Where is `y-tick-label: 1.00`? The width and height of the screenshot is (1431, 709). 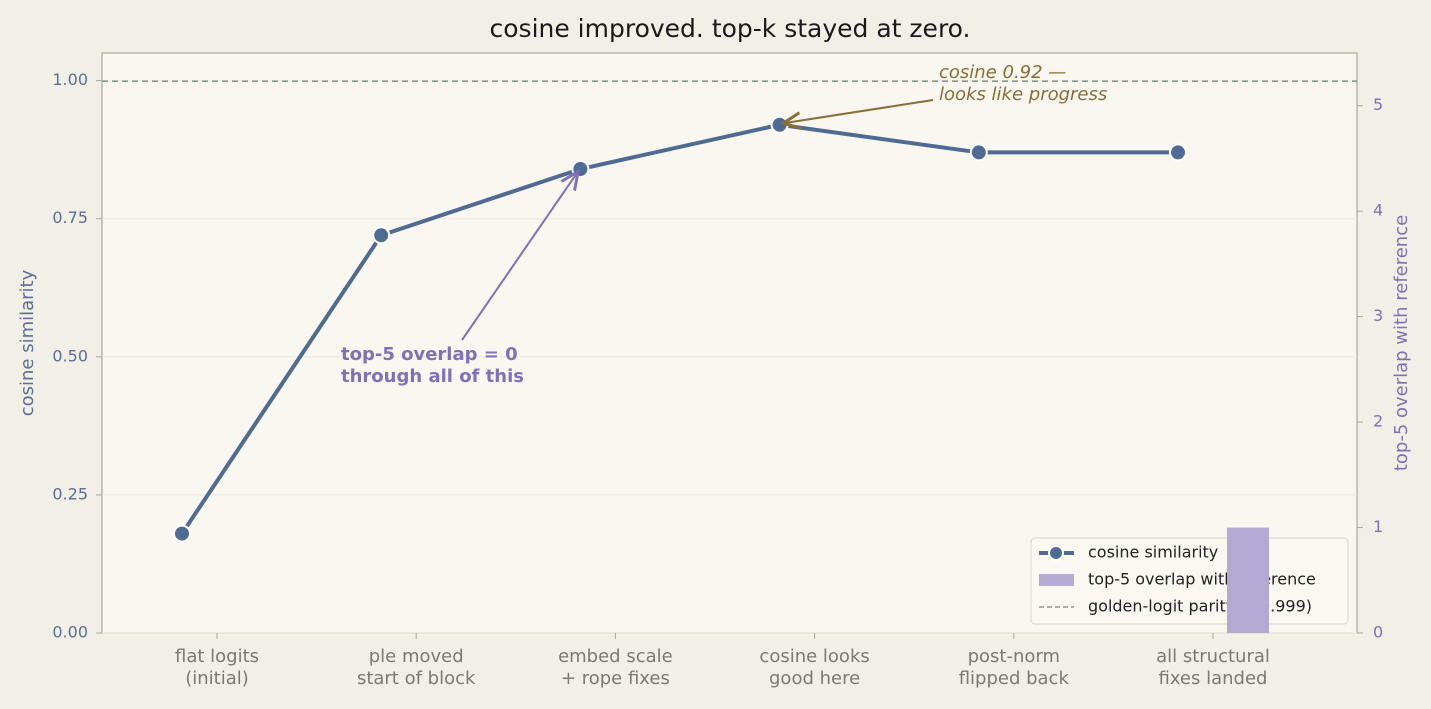
y-tick-label: 1.00 is located at coordinates (70, 79).